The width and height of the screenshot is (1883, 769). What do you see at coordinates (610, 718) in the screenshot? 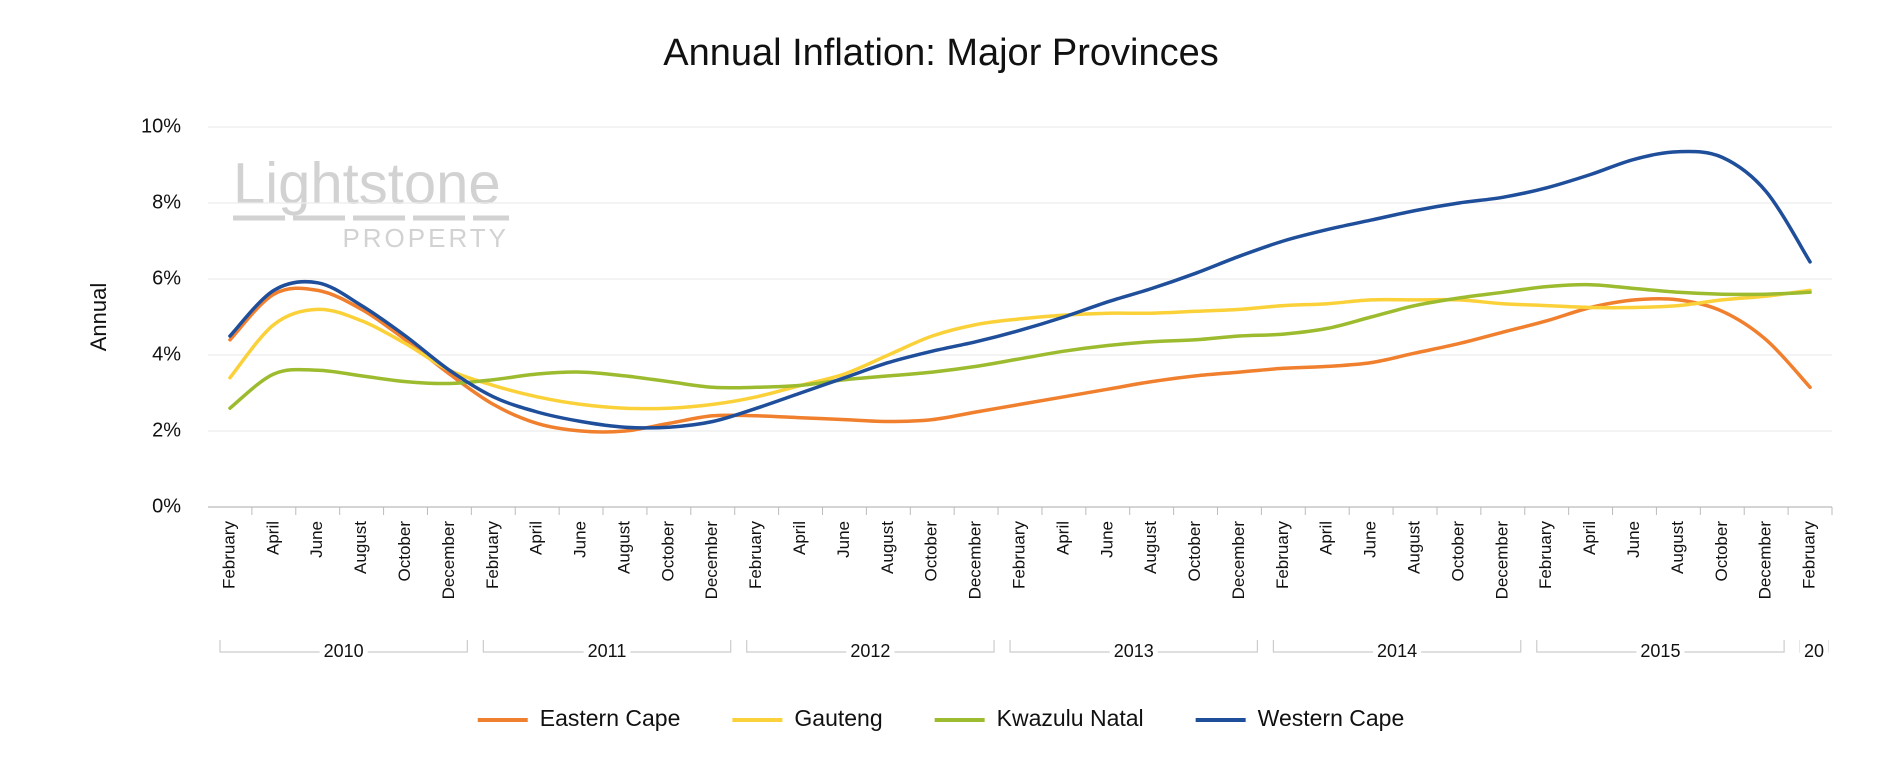
I see `legend-label: Eastern Cape` at bounding box center [610, 718].